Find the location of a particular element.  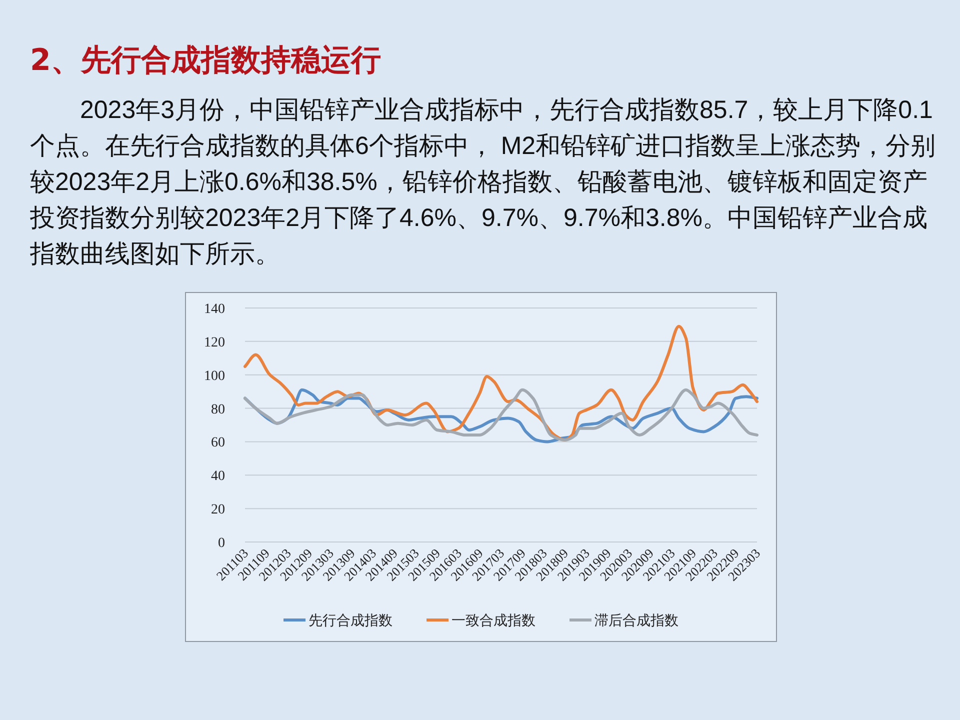

y-tick-label: 60 is located at coordinates (218, 443).